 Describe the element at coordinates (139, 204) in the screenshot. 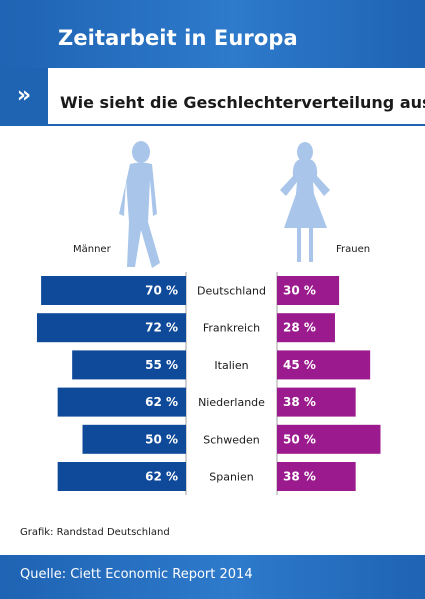

I see `man-silhouette-icon` at that location.